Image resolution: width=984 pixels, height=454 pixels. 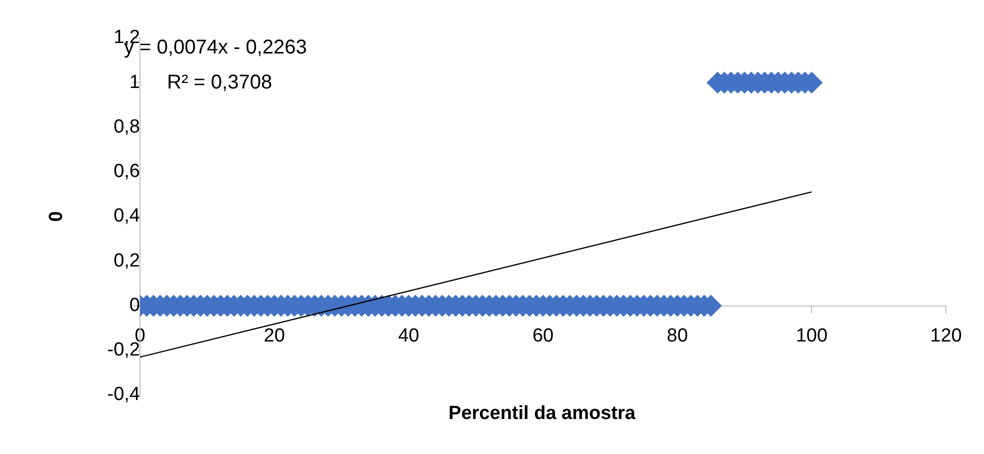 What do you see at coordinates (409, 335) in the screenshot?
I see `x-tick-label: 40` at bounding box center [409, 335].